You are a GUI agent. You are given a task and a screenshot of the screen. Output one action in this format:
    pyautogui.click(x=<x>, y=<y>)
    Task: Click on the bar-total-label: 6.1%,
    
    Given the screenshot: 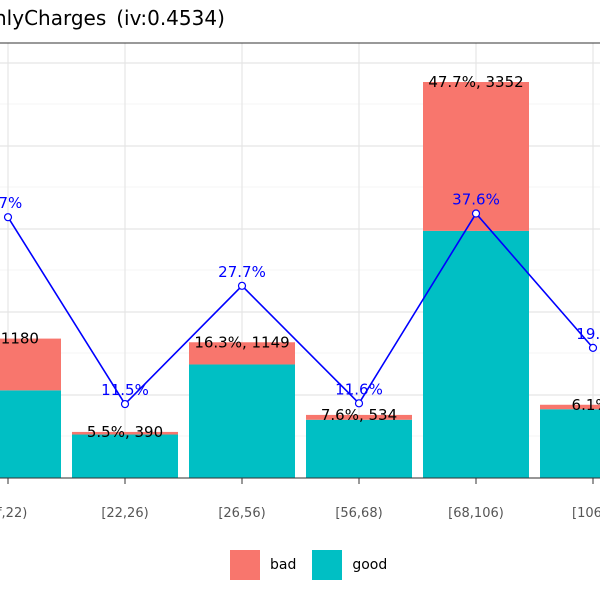 What is the action you would take?
    pyautogui.click(x=586, y=405)
    